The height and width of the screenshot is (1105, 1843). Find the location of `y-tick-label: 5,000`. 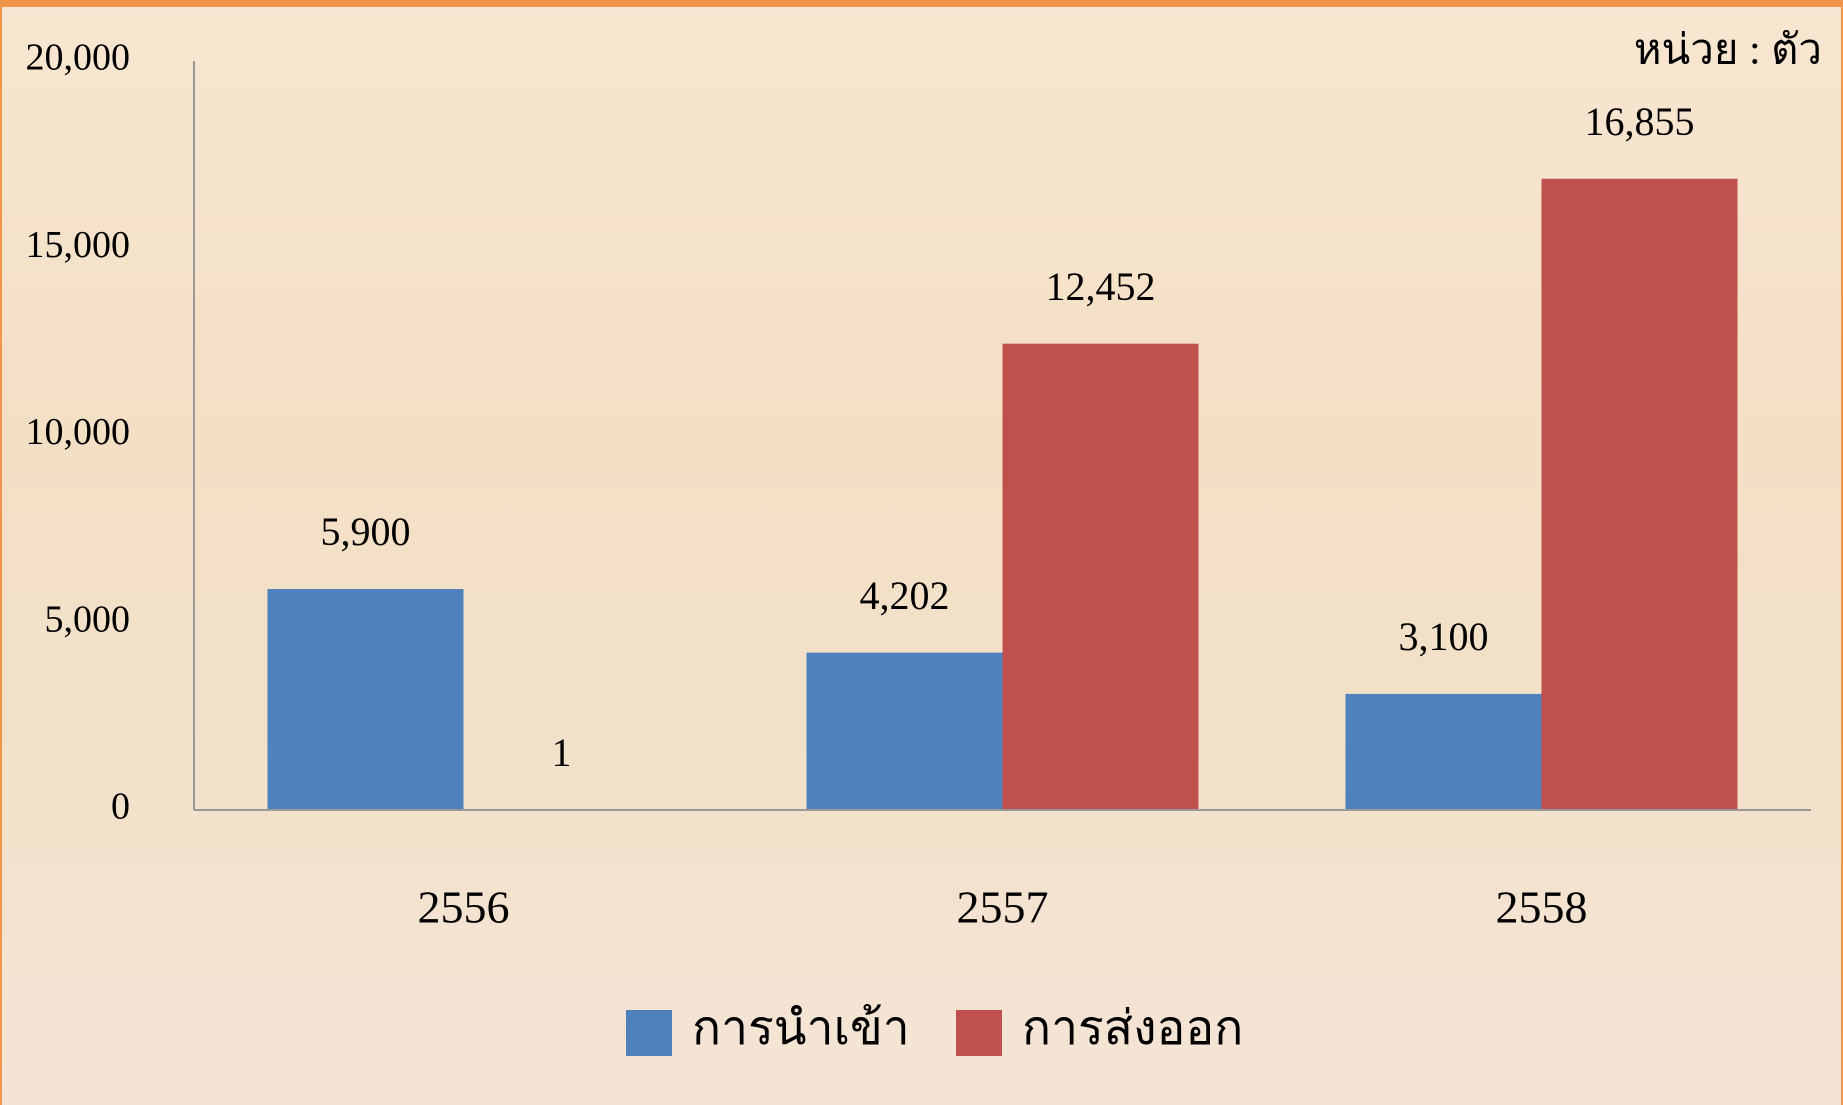

y-tick-label: 5,000 is located at coordinates (88, 619).